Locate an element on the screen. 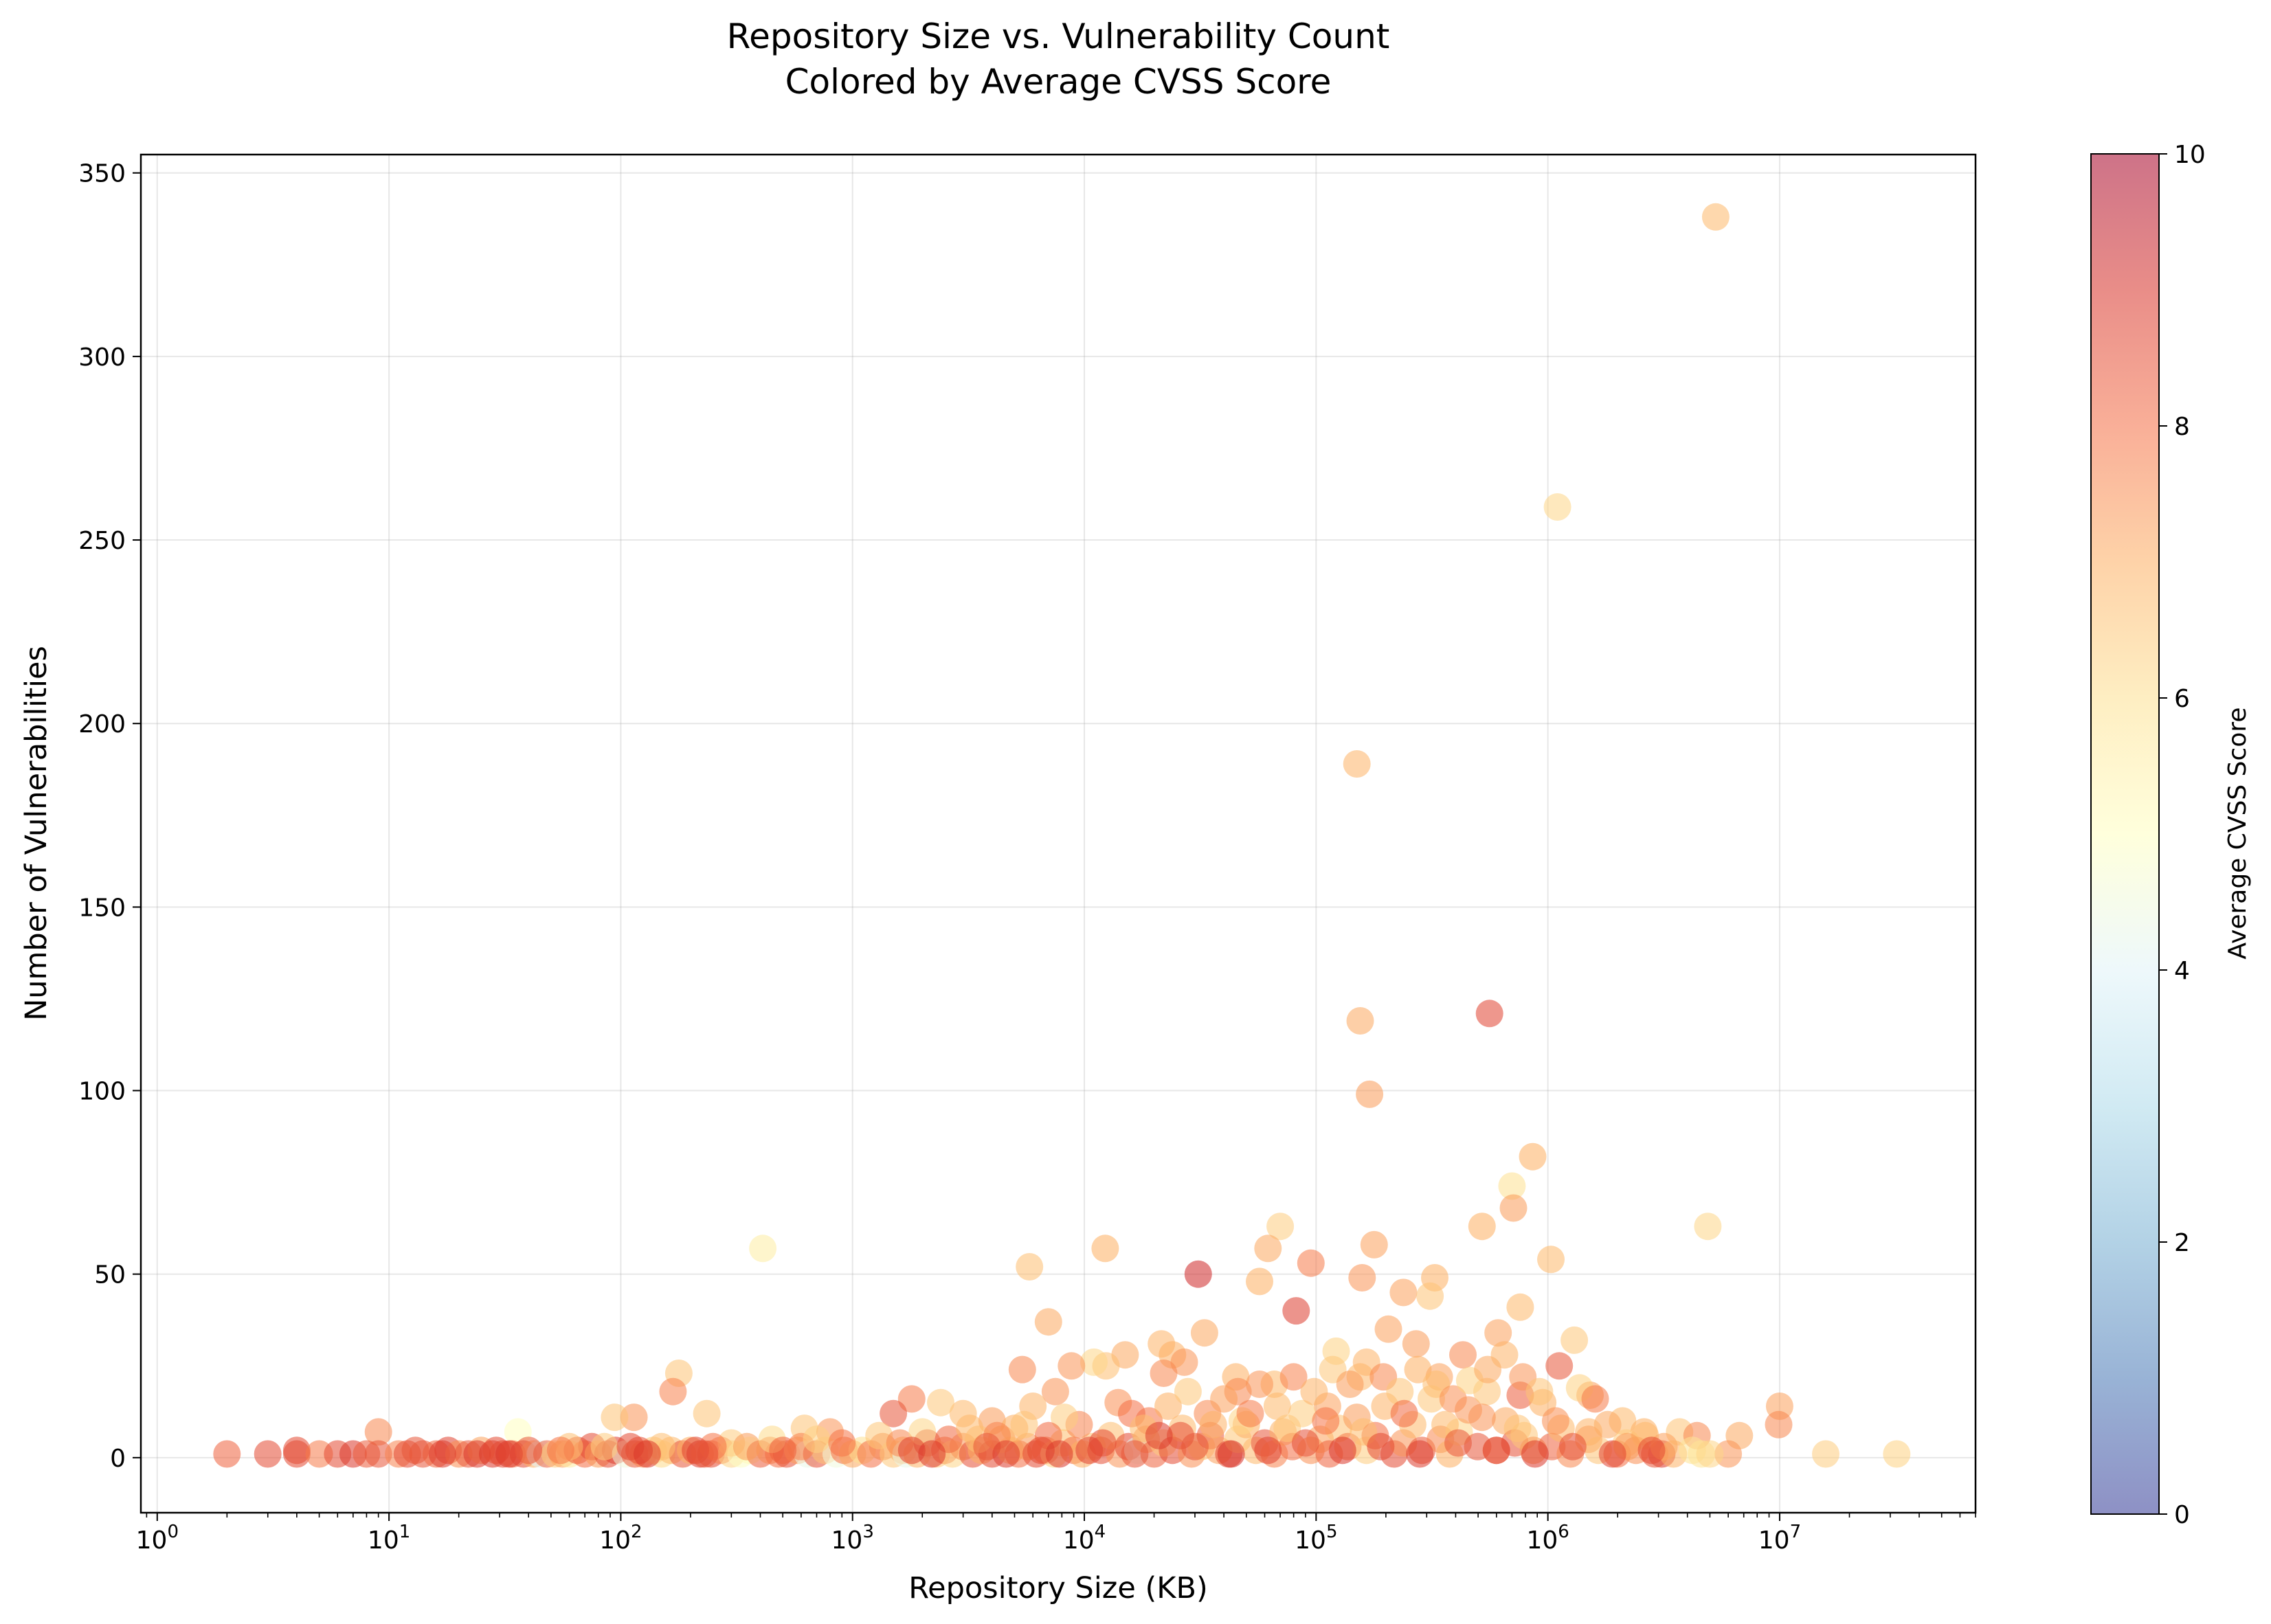 This screenshot has height=1624, width=2271. colorbar-tick-label: 4 is located at coordinates (2182, 971).